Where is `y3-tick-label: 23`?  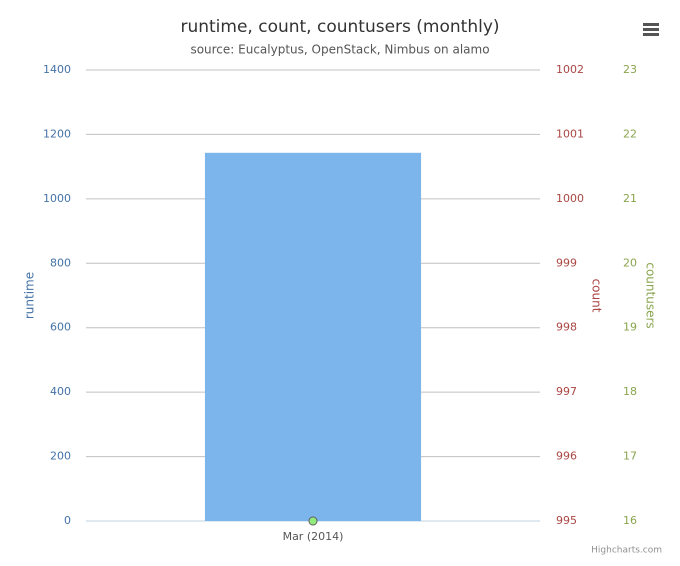
y3-tick-label: 23 is located at coordinates (630, 69).